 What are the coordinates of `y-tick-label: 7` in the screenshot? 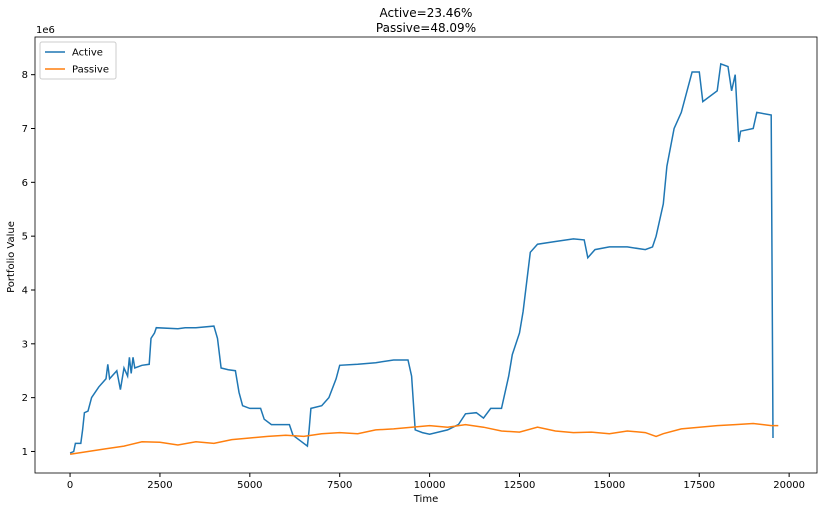 It's located at (25, 129).